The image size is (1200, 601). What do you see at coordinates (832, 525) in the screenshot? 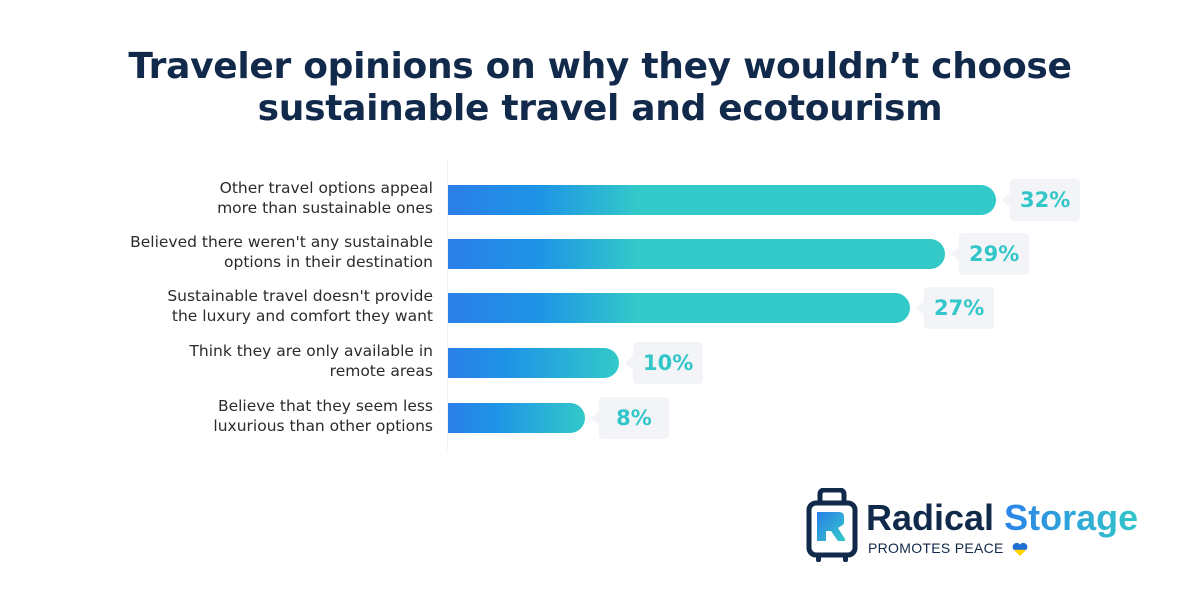
I see `suitcase-icon` at bounding box center [832, 525].